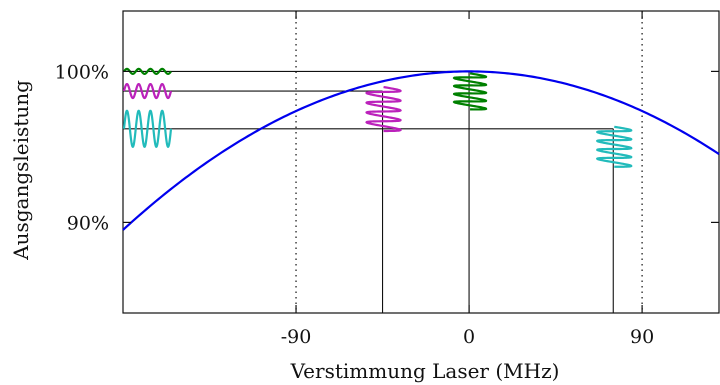  What do you see at coordinates (469, 337) in the screenshot?
I see `x-tick-label: 0` at bounding box center [469, 337].